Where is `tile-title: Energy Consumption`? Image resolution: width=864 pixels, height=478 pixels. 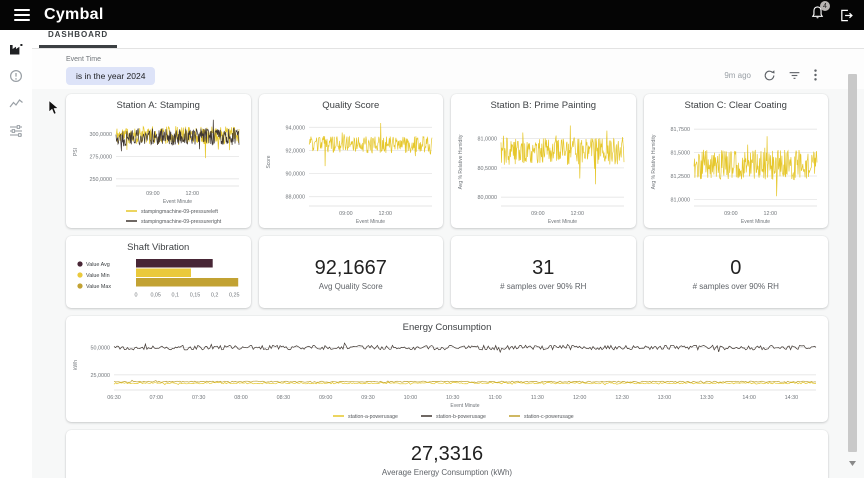
tile-title: Energy Consumption is located at coordinates (447, 327).